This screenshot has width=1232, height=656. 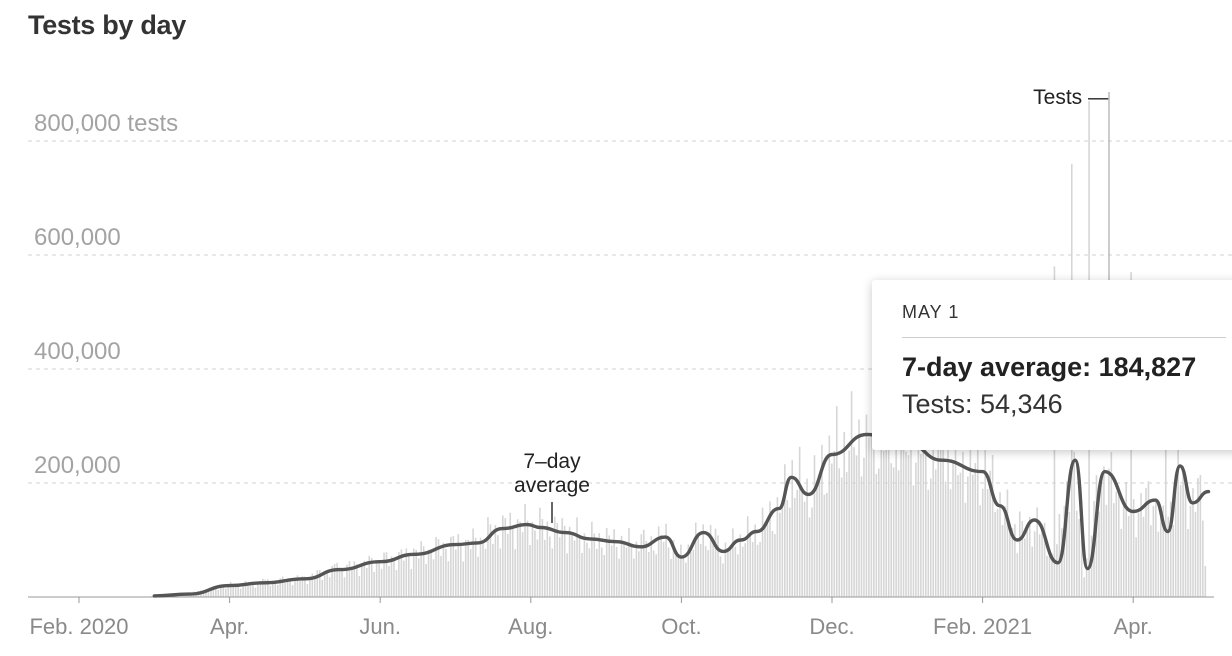 What do you see at coordinates (107, 25) in the screenshot?
I see `chart-title: Tests by day` at bounding box center [107, 25].